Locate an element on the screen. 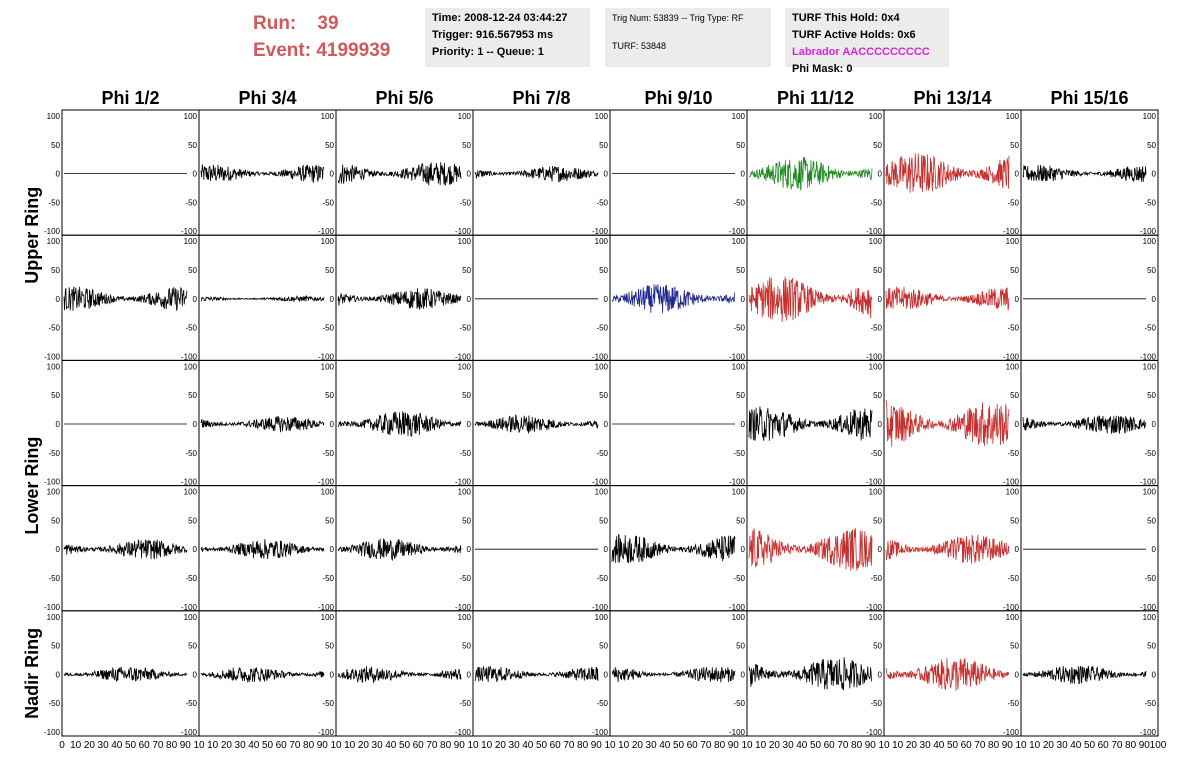  waveform-trace-r5-c7 is located at coordinates (947, 674).